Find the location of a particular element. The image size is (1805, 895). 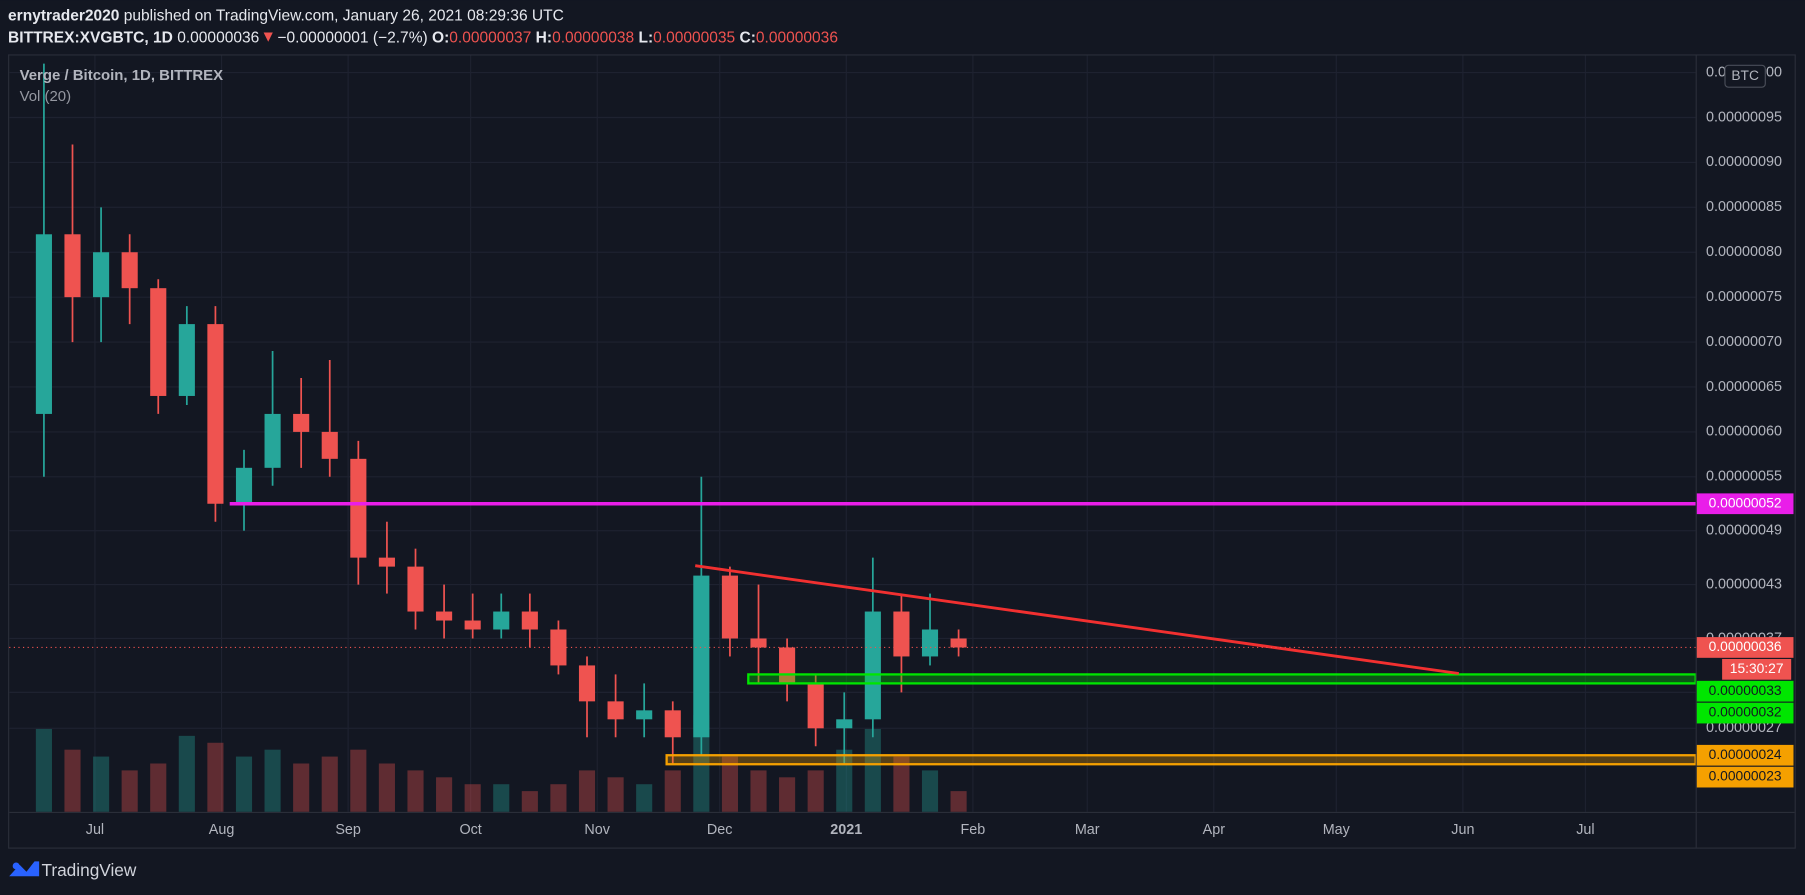

currency: BTC is located at coordinates (1745, 75).